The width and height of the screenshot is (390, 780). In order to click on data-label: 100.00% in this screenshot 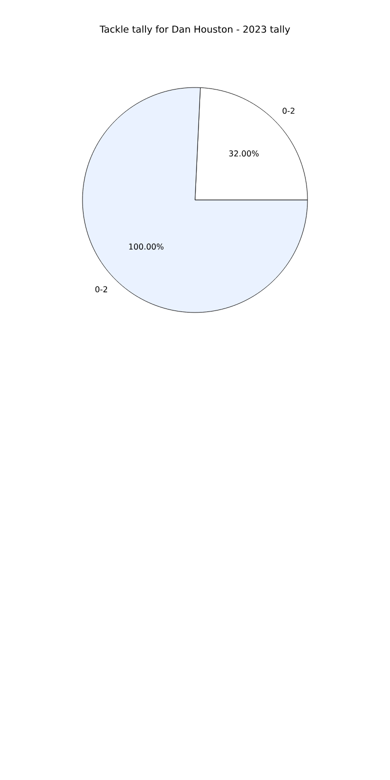, I will do `click(146, 247)`.